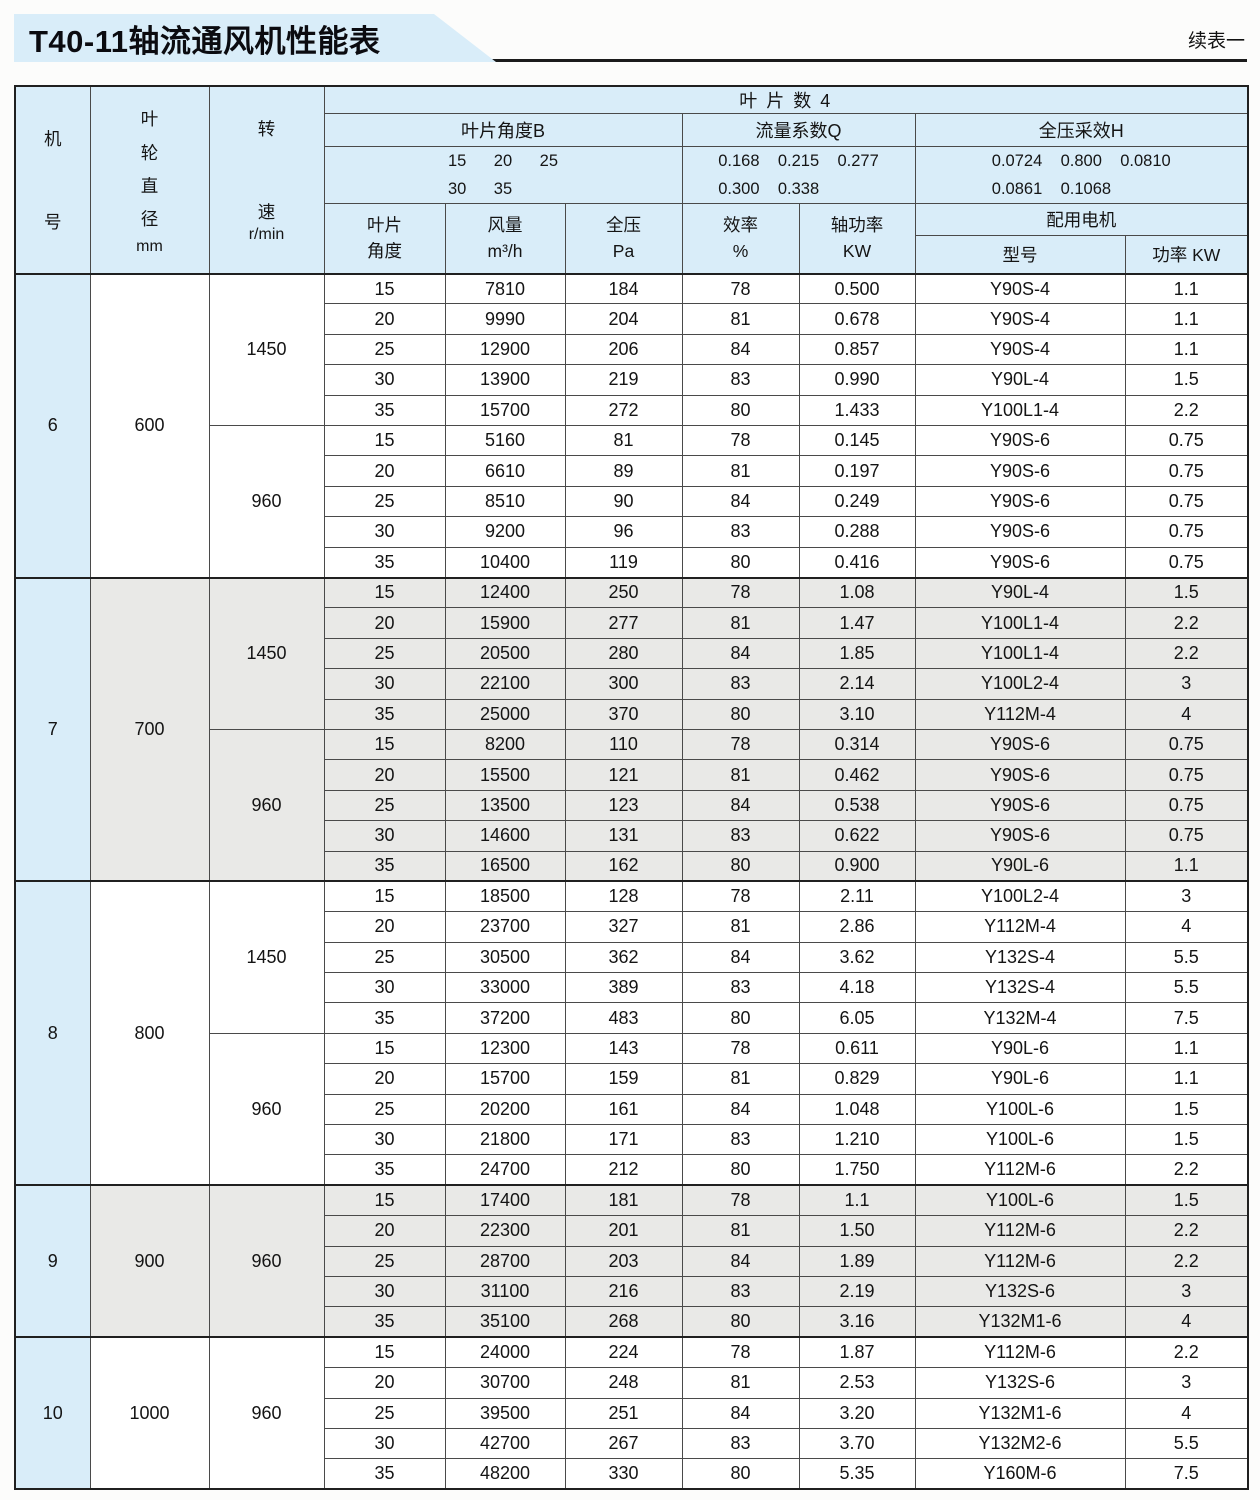 This screenshot has width=1260, height=1500. Describe the element at coordinates (857, 1170) in the screenshot. I see `shaft-power-cell: 1.750` at that location.